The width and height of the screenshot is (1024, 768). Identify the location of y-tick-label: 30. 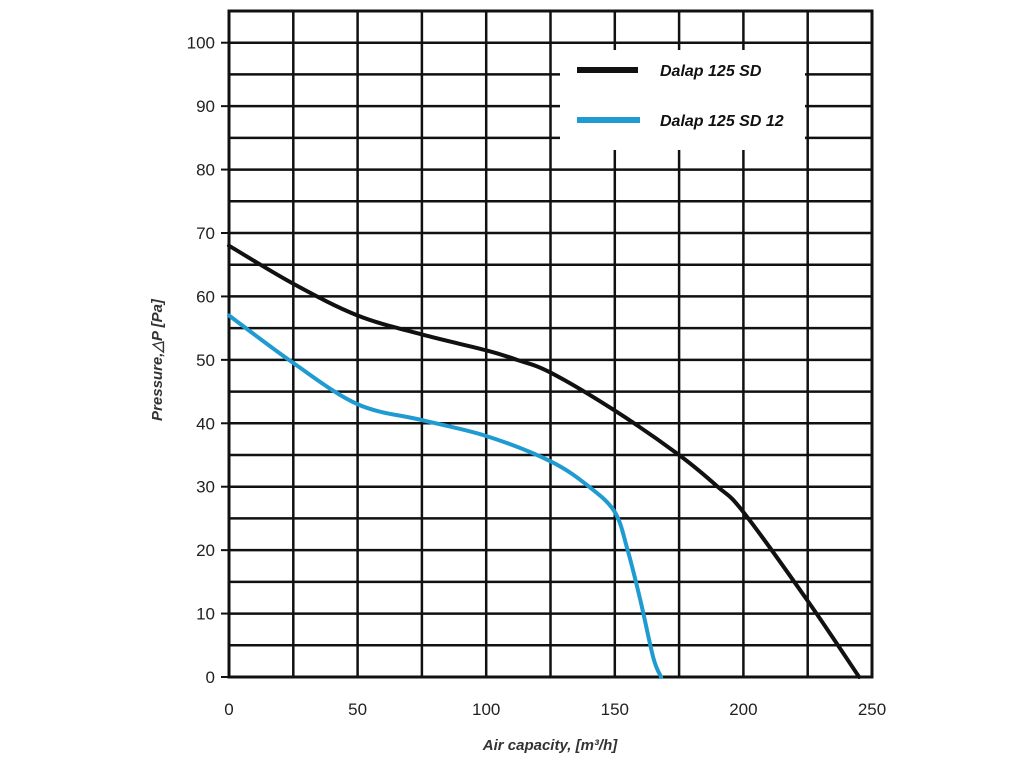
(205, 487).